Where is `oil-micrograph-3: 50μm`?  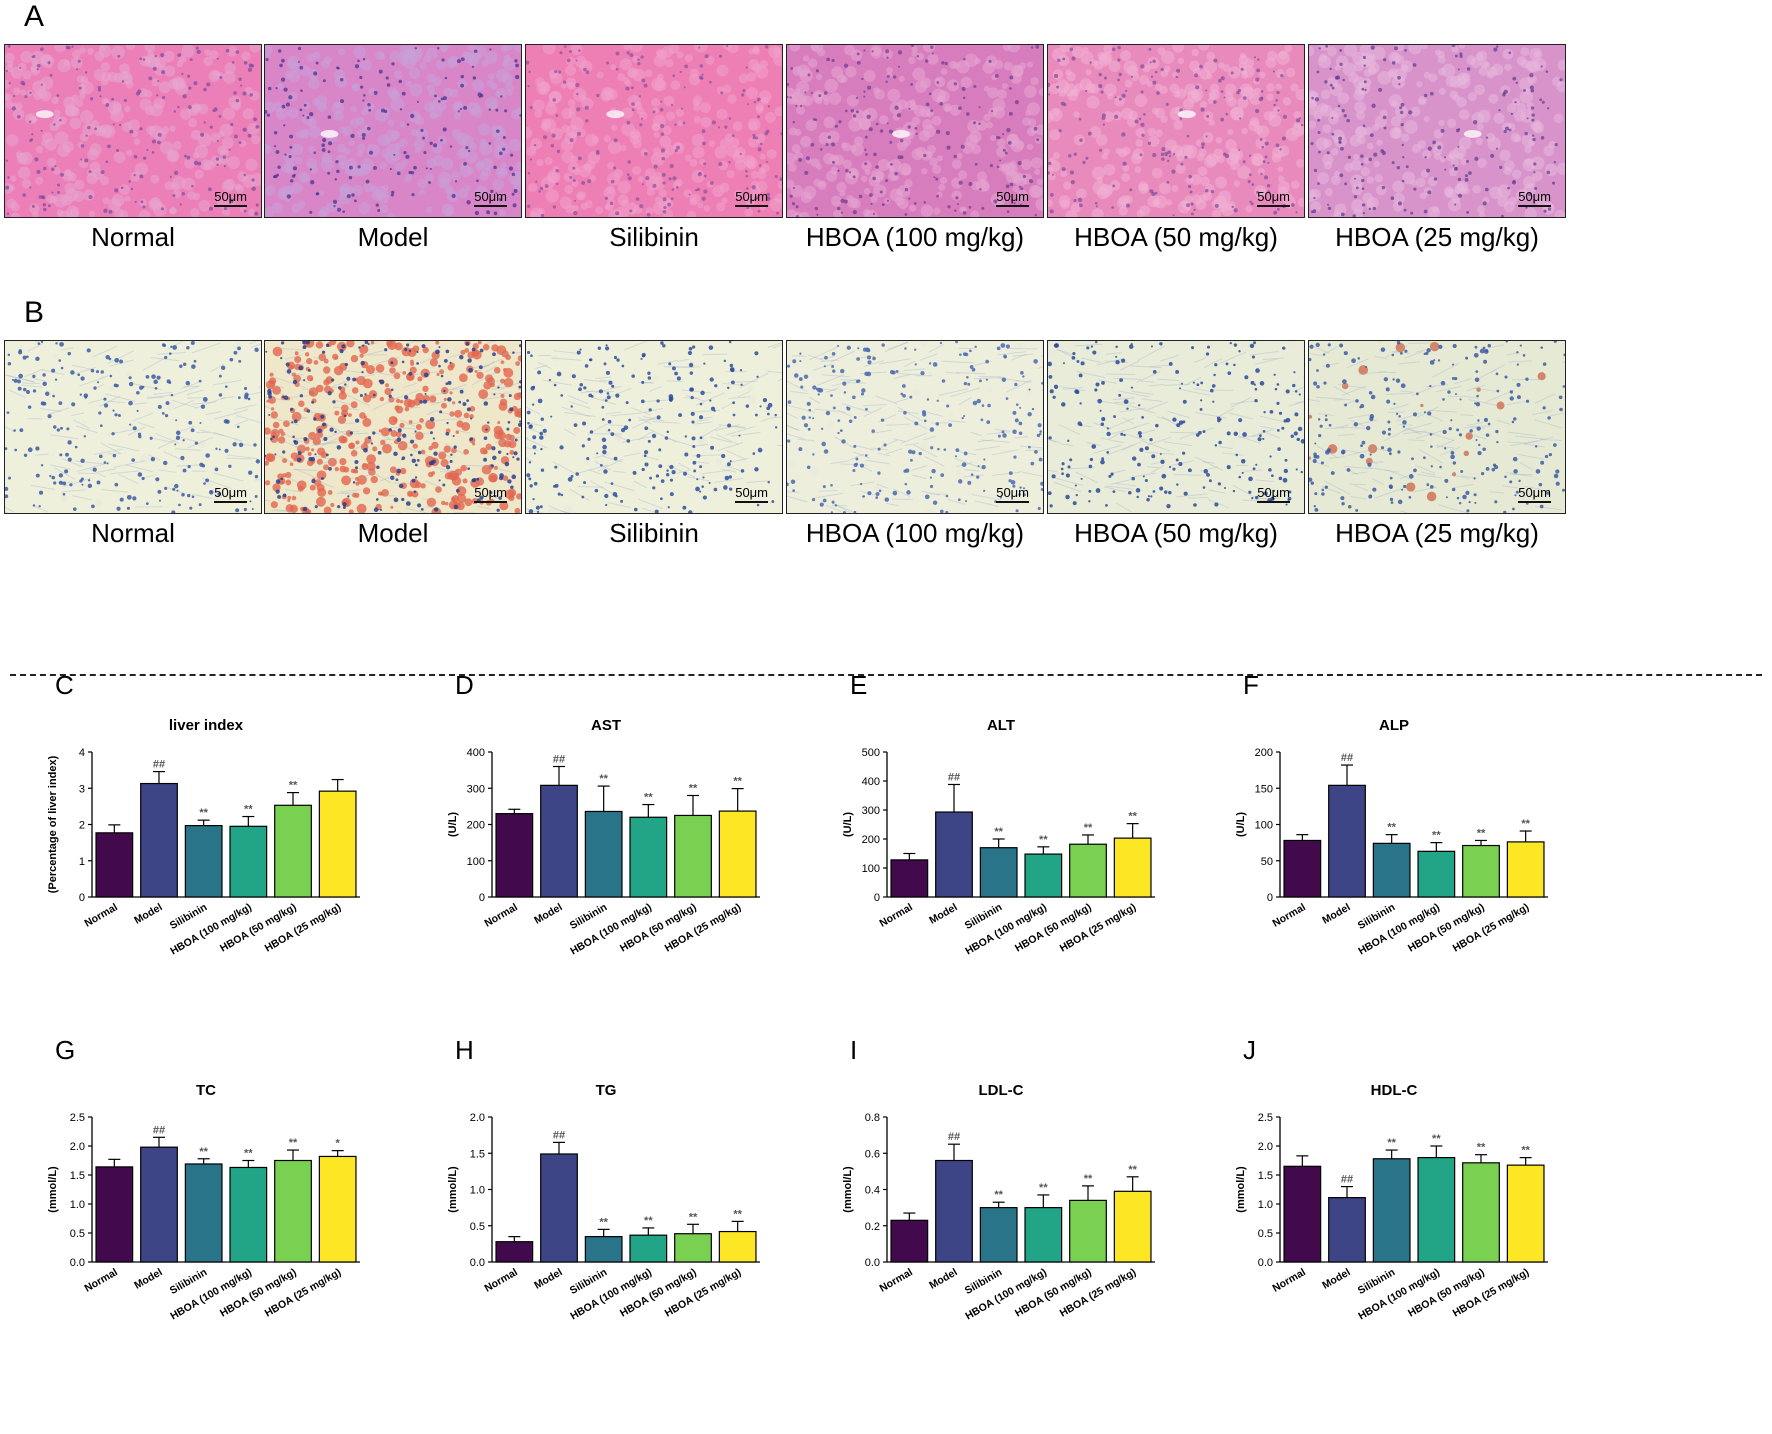 oil-micrograph-3: 50μm is located at coordinates (654, 427).